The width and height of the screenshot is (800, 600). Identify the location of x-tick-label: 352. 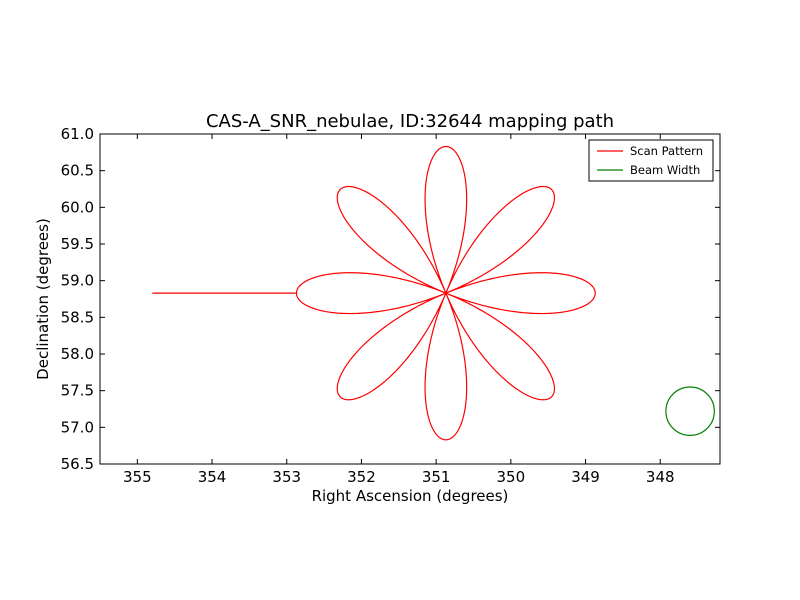
(361, 477).